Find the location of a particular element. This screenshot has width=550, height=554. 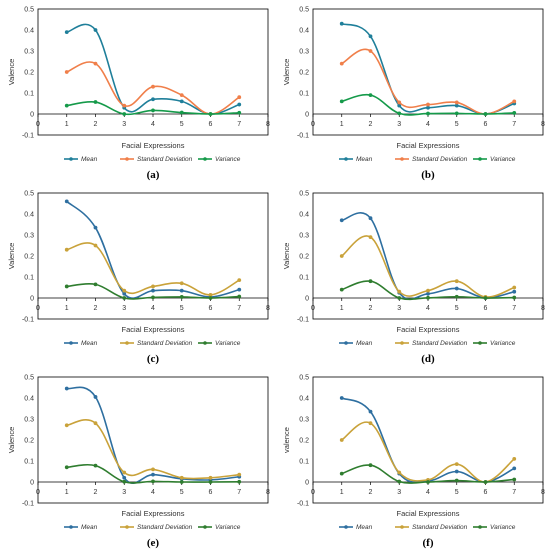

series-line-mean is located at coordinates (428, 68).